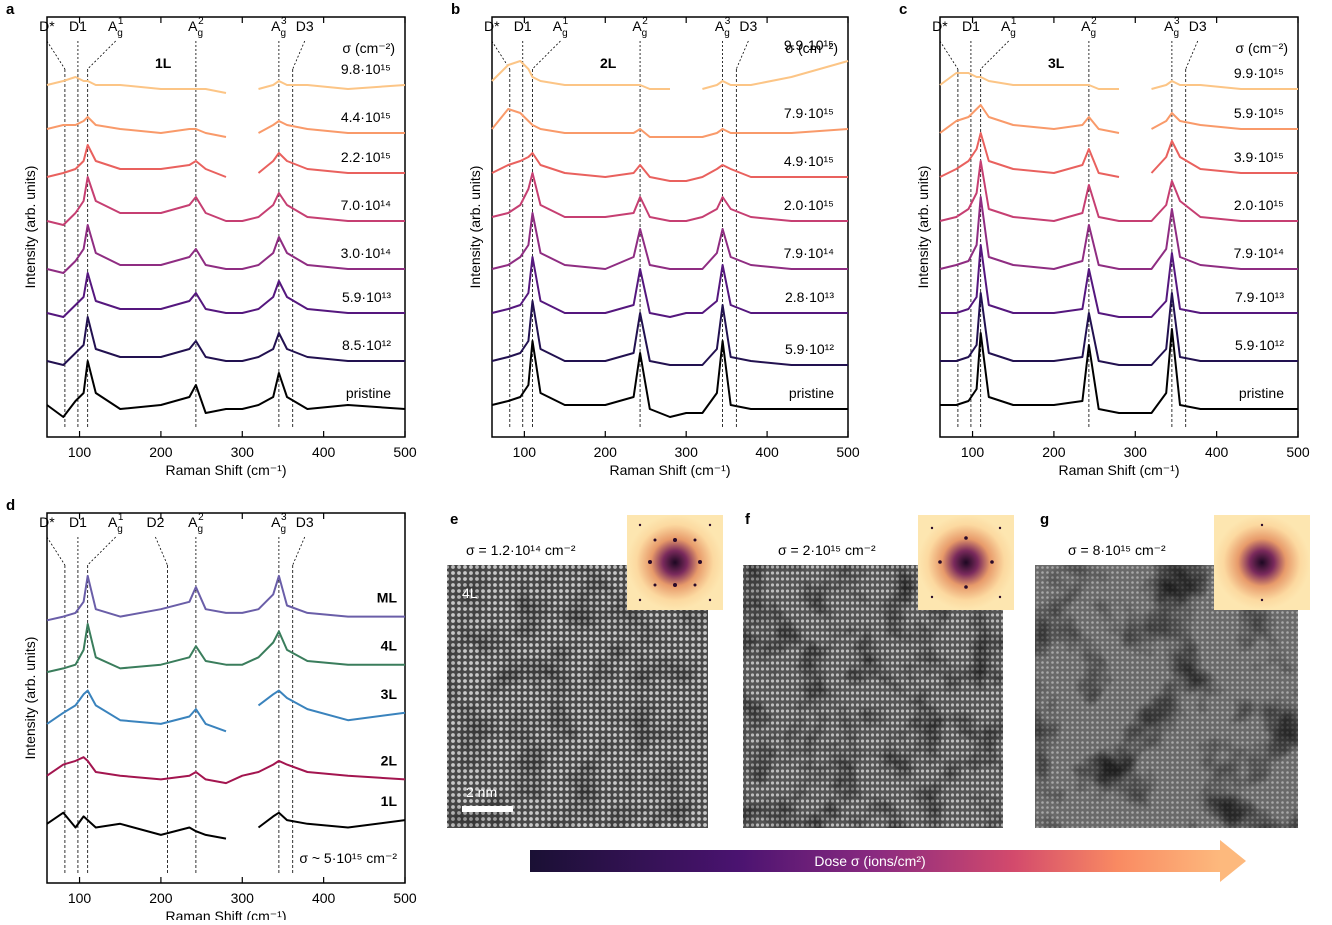 The image size is (1332, 925). What do you see at coordinates (389, 760) in the screenshot?
I see `series-label: 2L` at bounding box center [389, 760].